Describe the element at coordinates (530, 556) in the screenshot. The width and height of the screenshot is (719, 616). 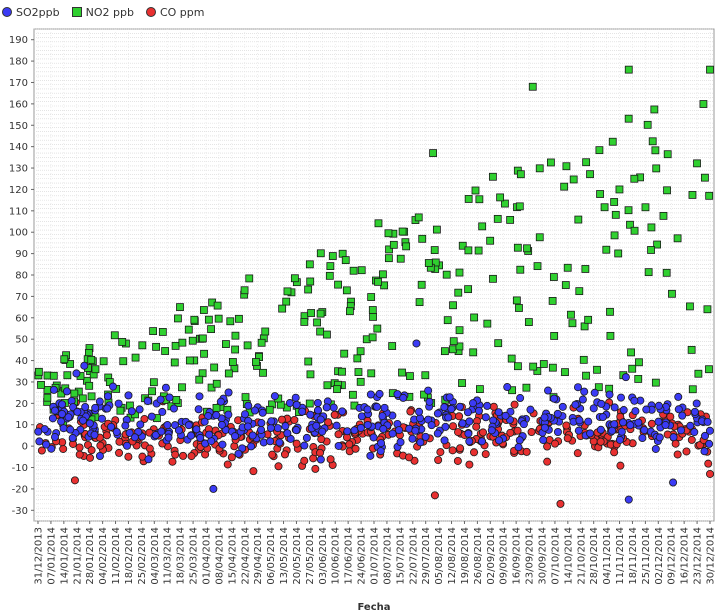
I see `x-tick-label: 23/09/2014` at that location.